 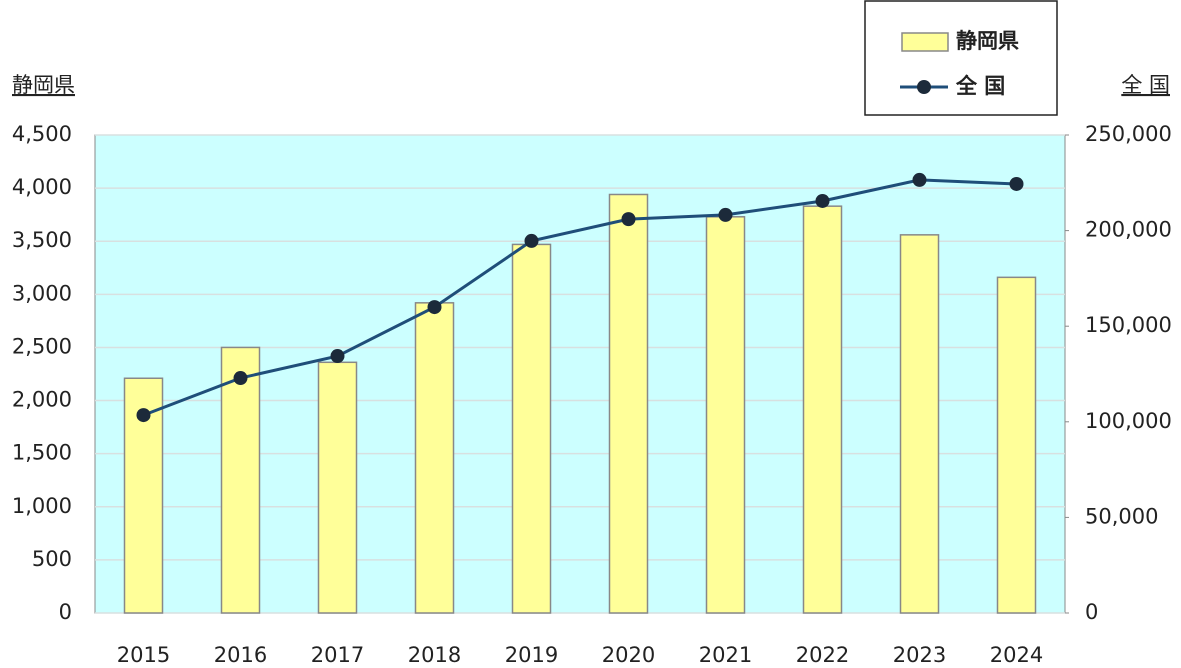 What do you see at coordinates (1128, 134) in the screenshot?
I see `y2-tick-label: 250,000` at bounding box center [1128, 134].